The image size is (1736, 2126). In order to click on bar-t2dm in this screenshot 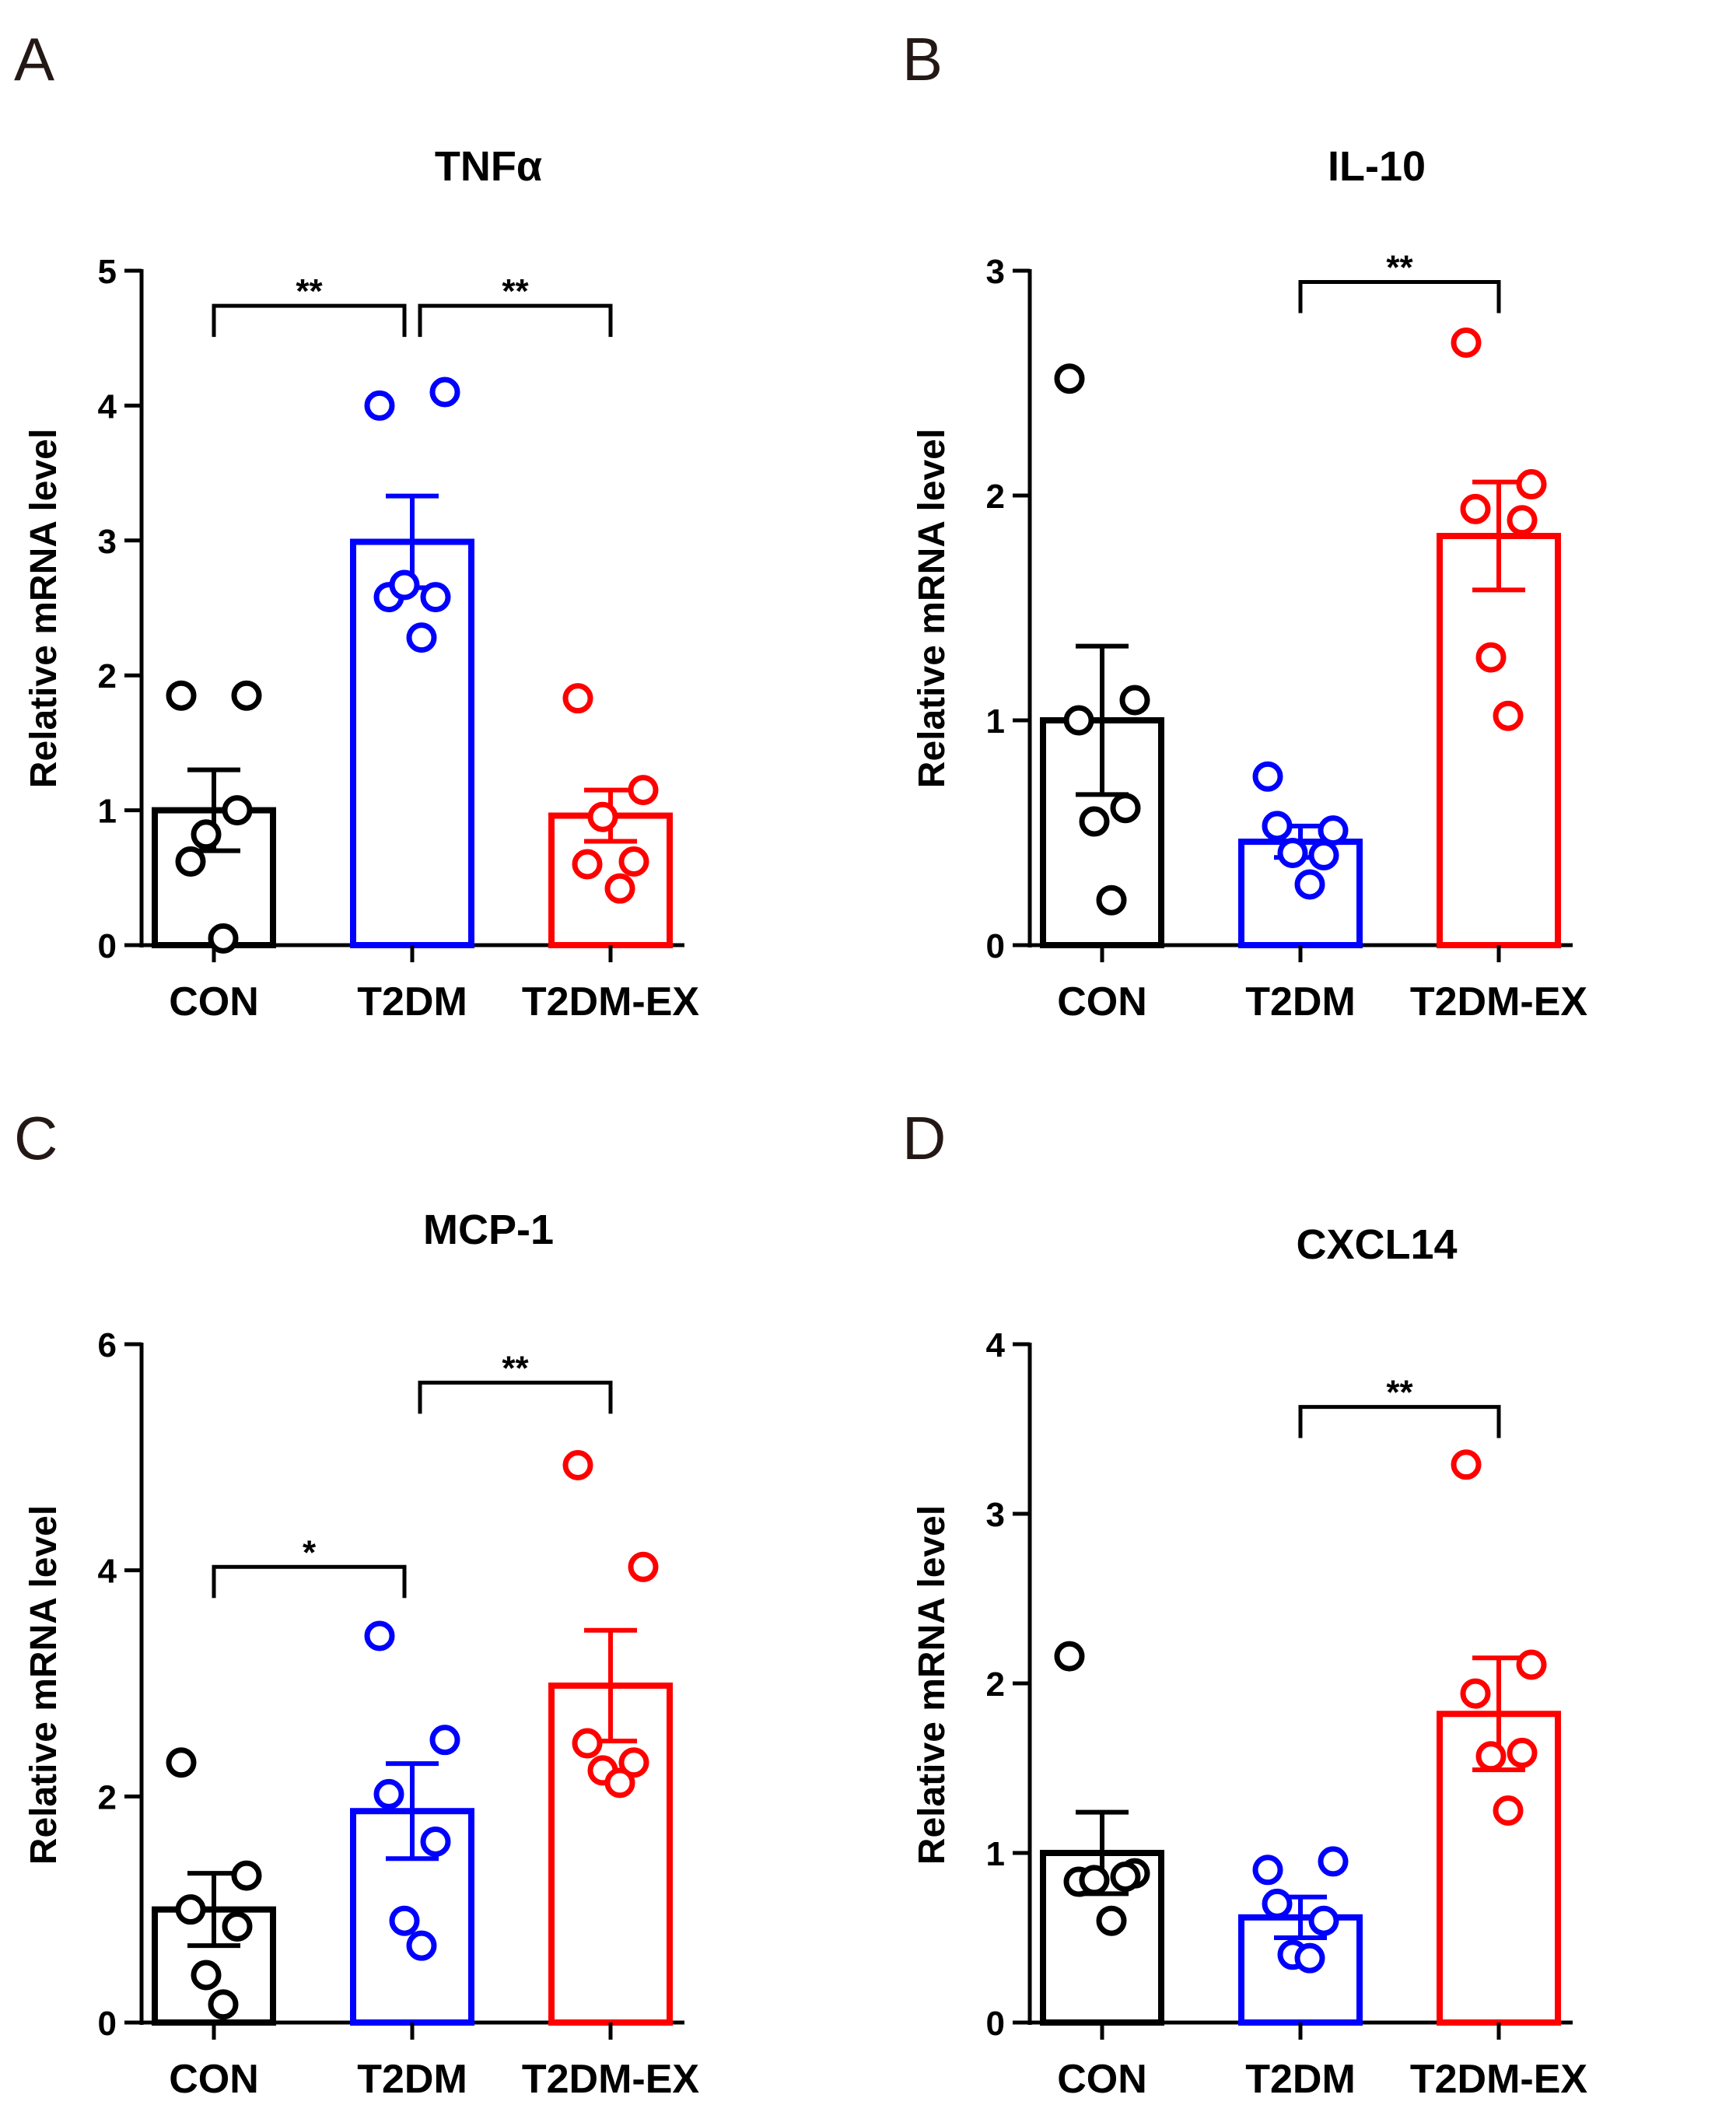, I will do `click(412, 743)`.